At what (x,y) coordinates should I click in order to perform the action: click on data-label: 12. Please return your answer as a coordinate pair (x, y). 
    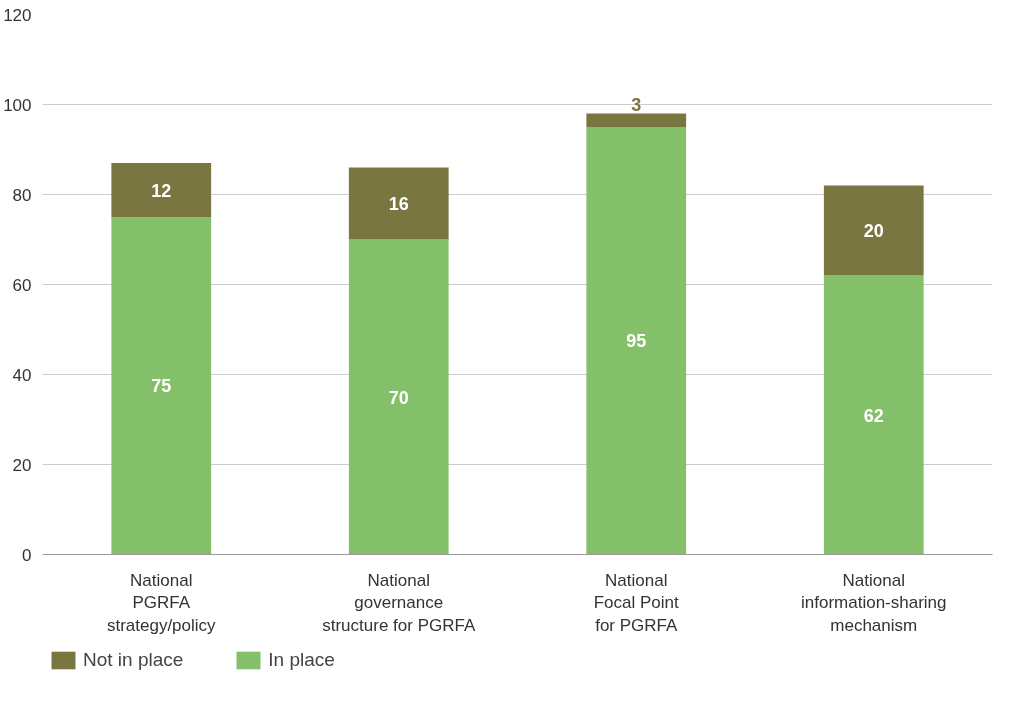
    Looking at the image, I should click on (161, 190).